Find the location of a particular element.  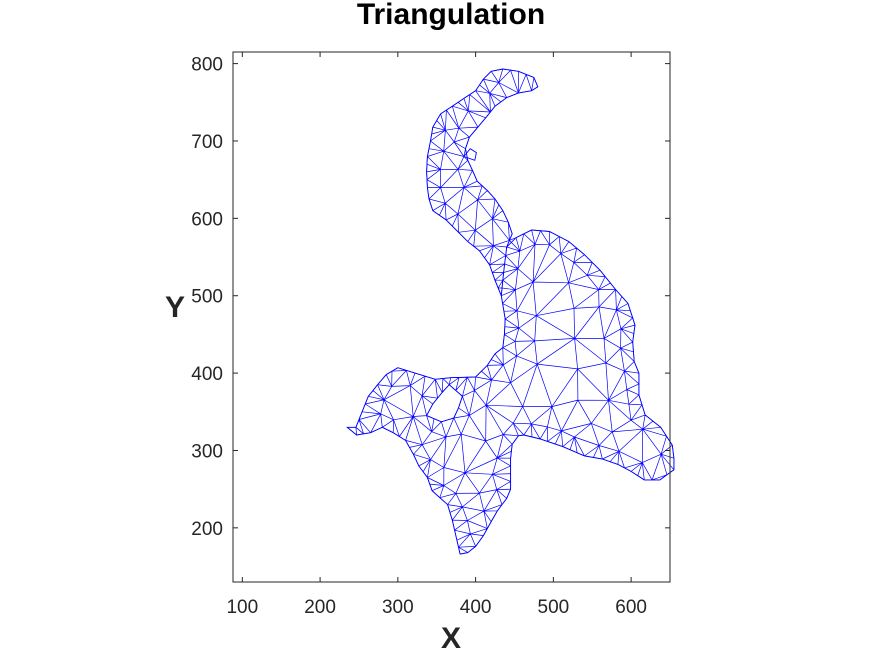

x-tick-label: 500 is located at coordinates (554, 607).